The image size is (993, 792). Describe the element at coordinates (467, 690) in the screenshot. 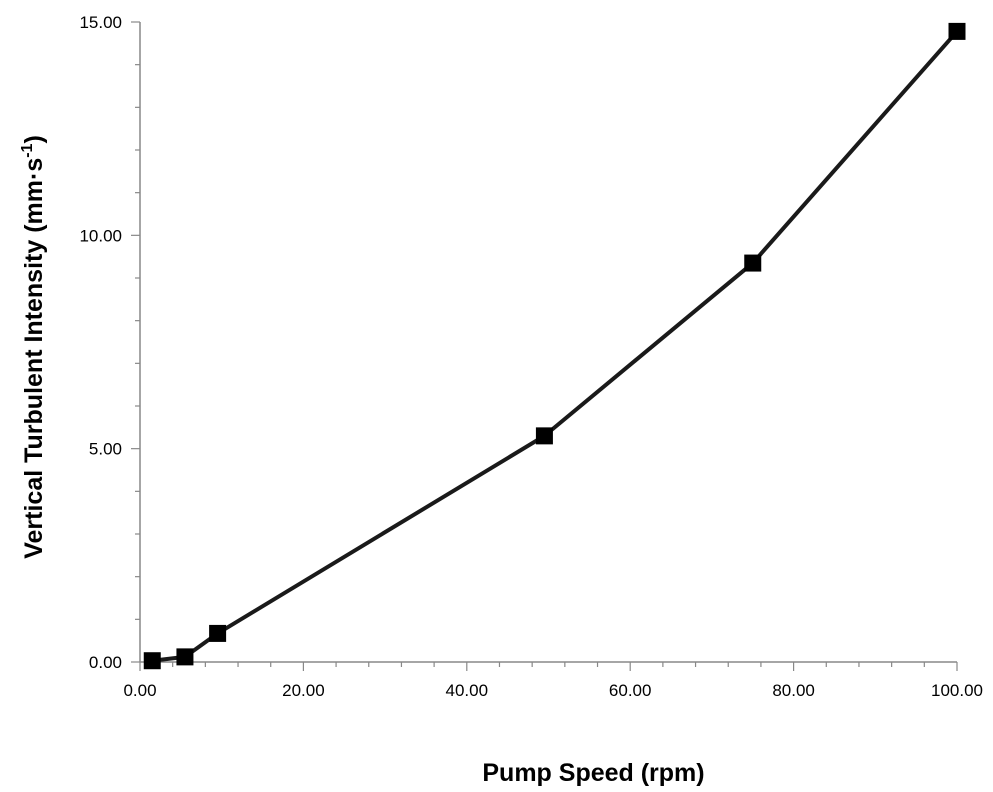

I see `x-tick-label: 40.00` at that location.